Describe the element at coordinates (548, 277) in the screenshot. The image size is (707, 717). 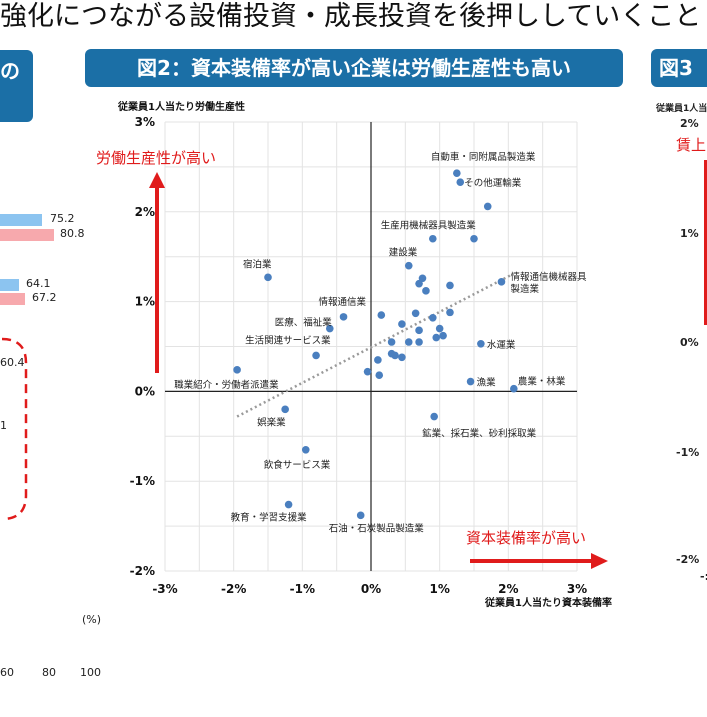
I see `point-label: 情報通信機械器具` at that location.